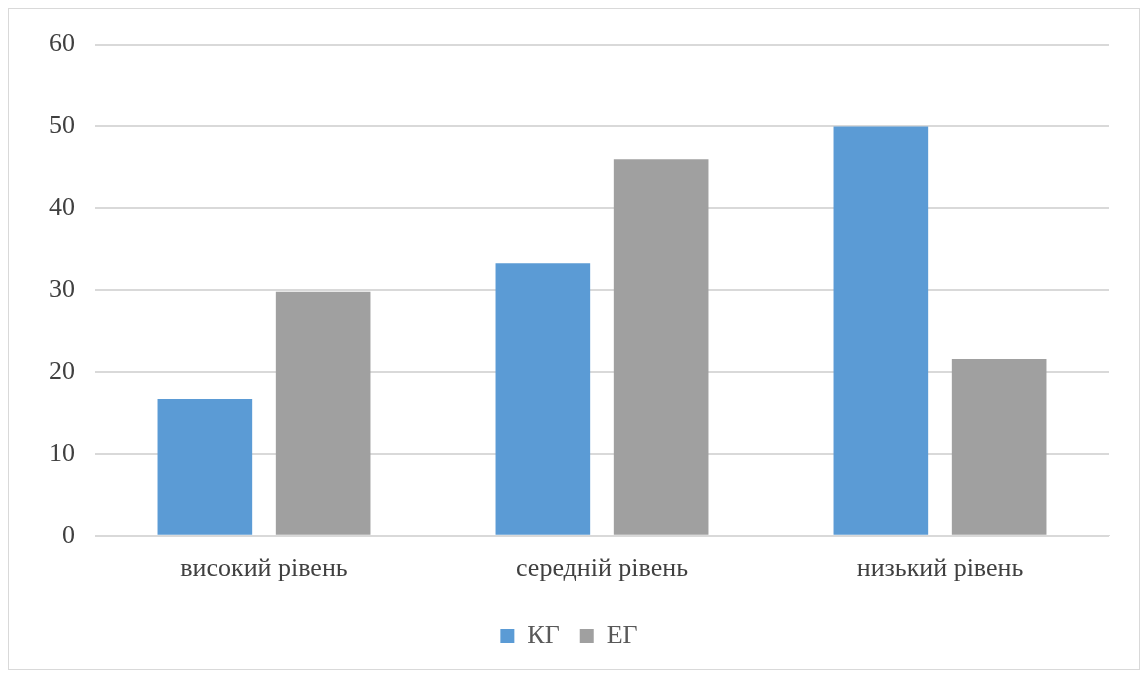  I want to click on y-tick-label: 0, so click(68, 534).